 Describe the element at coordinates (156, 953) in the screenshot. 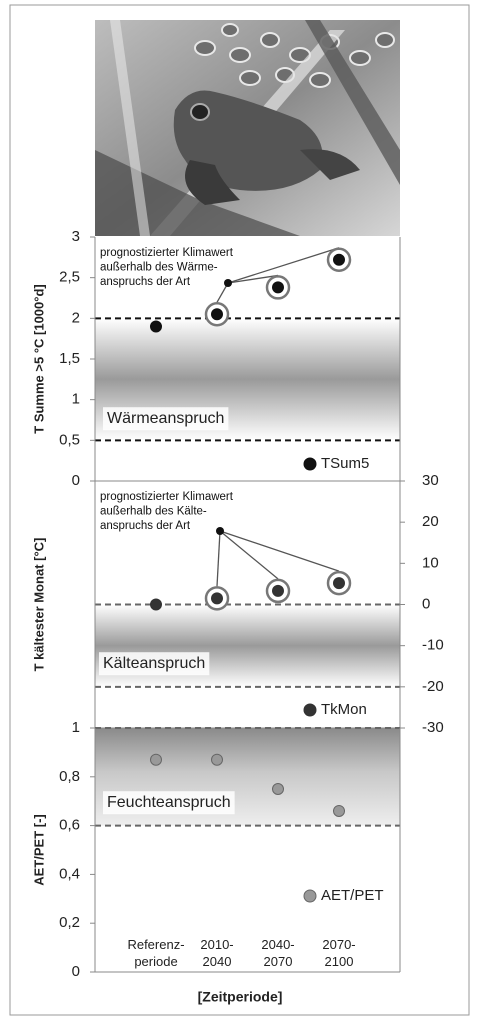

I see `x-tick-label: Referenz- periode` at that location.